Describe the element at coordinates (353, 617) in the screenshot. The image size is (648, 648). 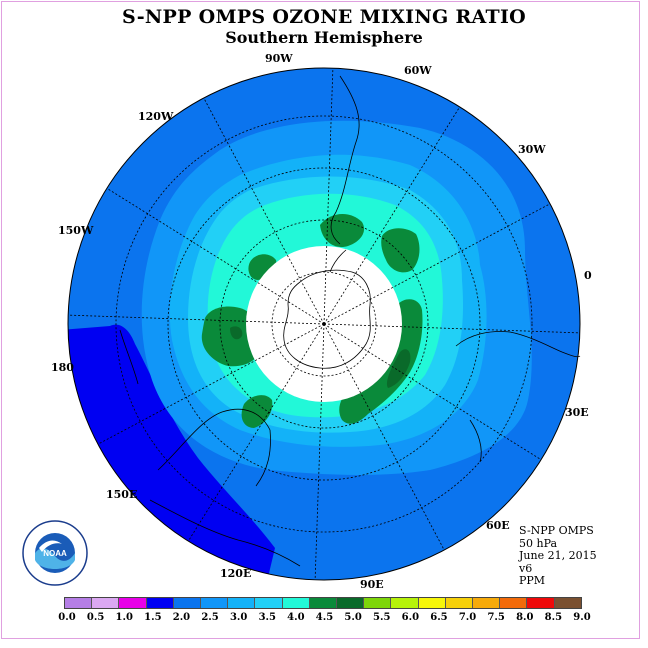
I see `colorbar-tick-label: 5.0` at that location.